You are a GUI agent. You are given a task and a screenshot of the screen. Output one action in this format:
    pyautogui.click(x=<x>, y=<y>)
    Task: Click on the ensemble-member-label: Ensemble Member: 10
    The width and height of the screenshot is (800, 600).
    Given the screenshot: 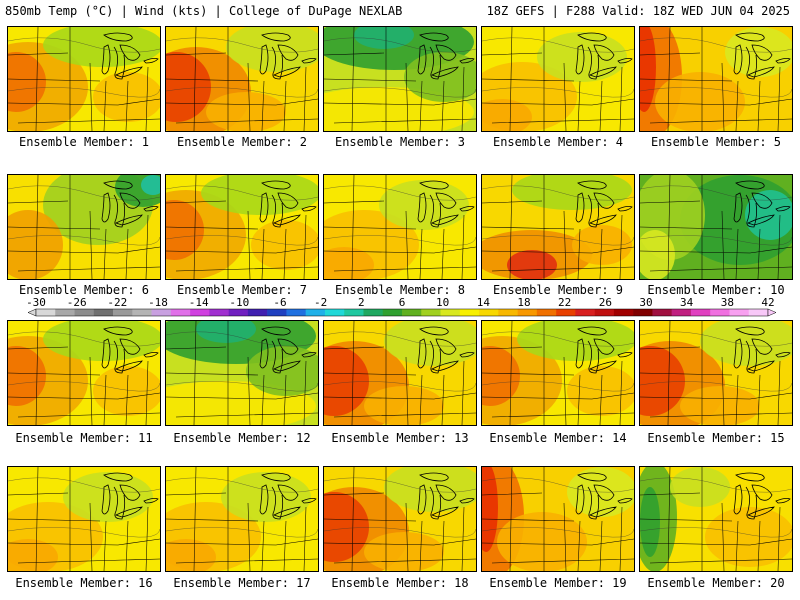 What is the action you would take?
    pyautogui.click(x=716, y=290)
    